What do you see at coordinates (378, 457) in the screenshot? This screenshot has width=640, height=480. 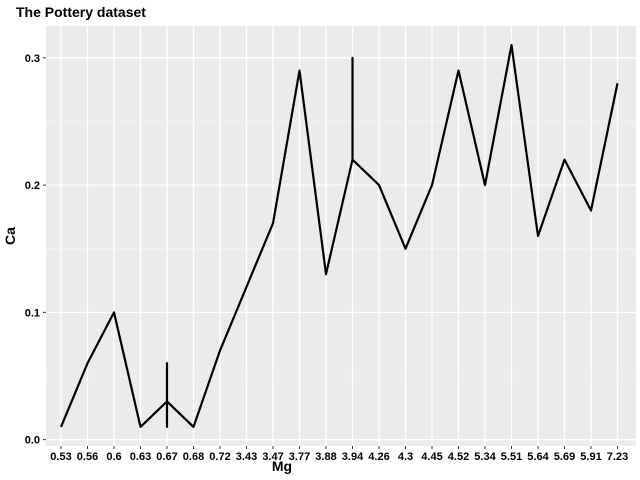 I see `x-tick-label: 4.26` at bounding box center [378, 457].